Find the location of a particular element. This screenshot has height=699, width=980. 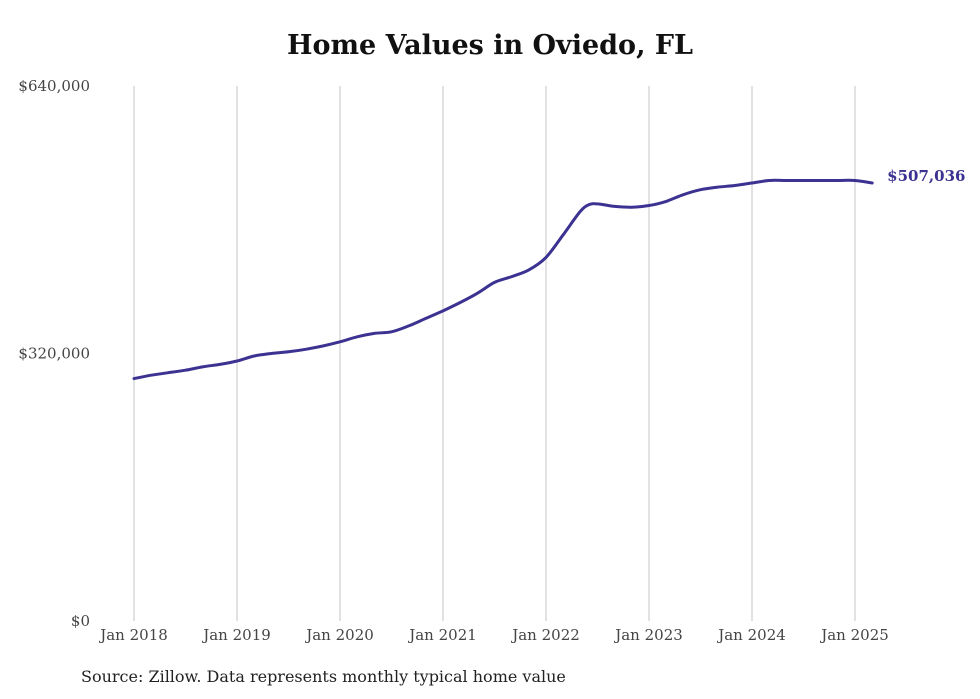

y-tick-label: $640,000 is located at coordinates (54, 86).